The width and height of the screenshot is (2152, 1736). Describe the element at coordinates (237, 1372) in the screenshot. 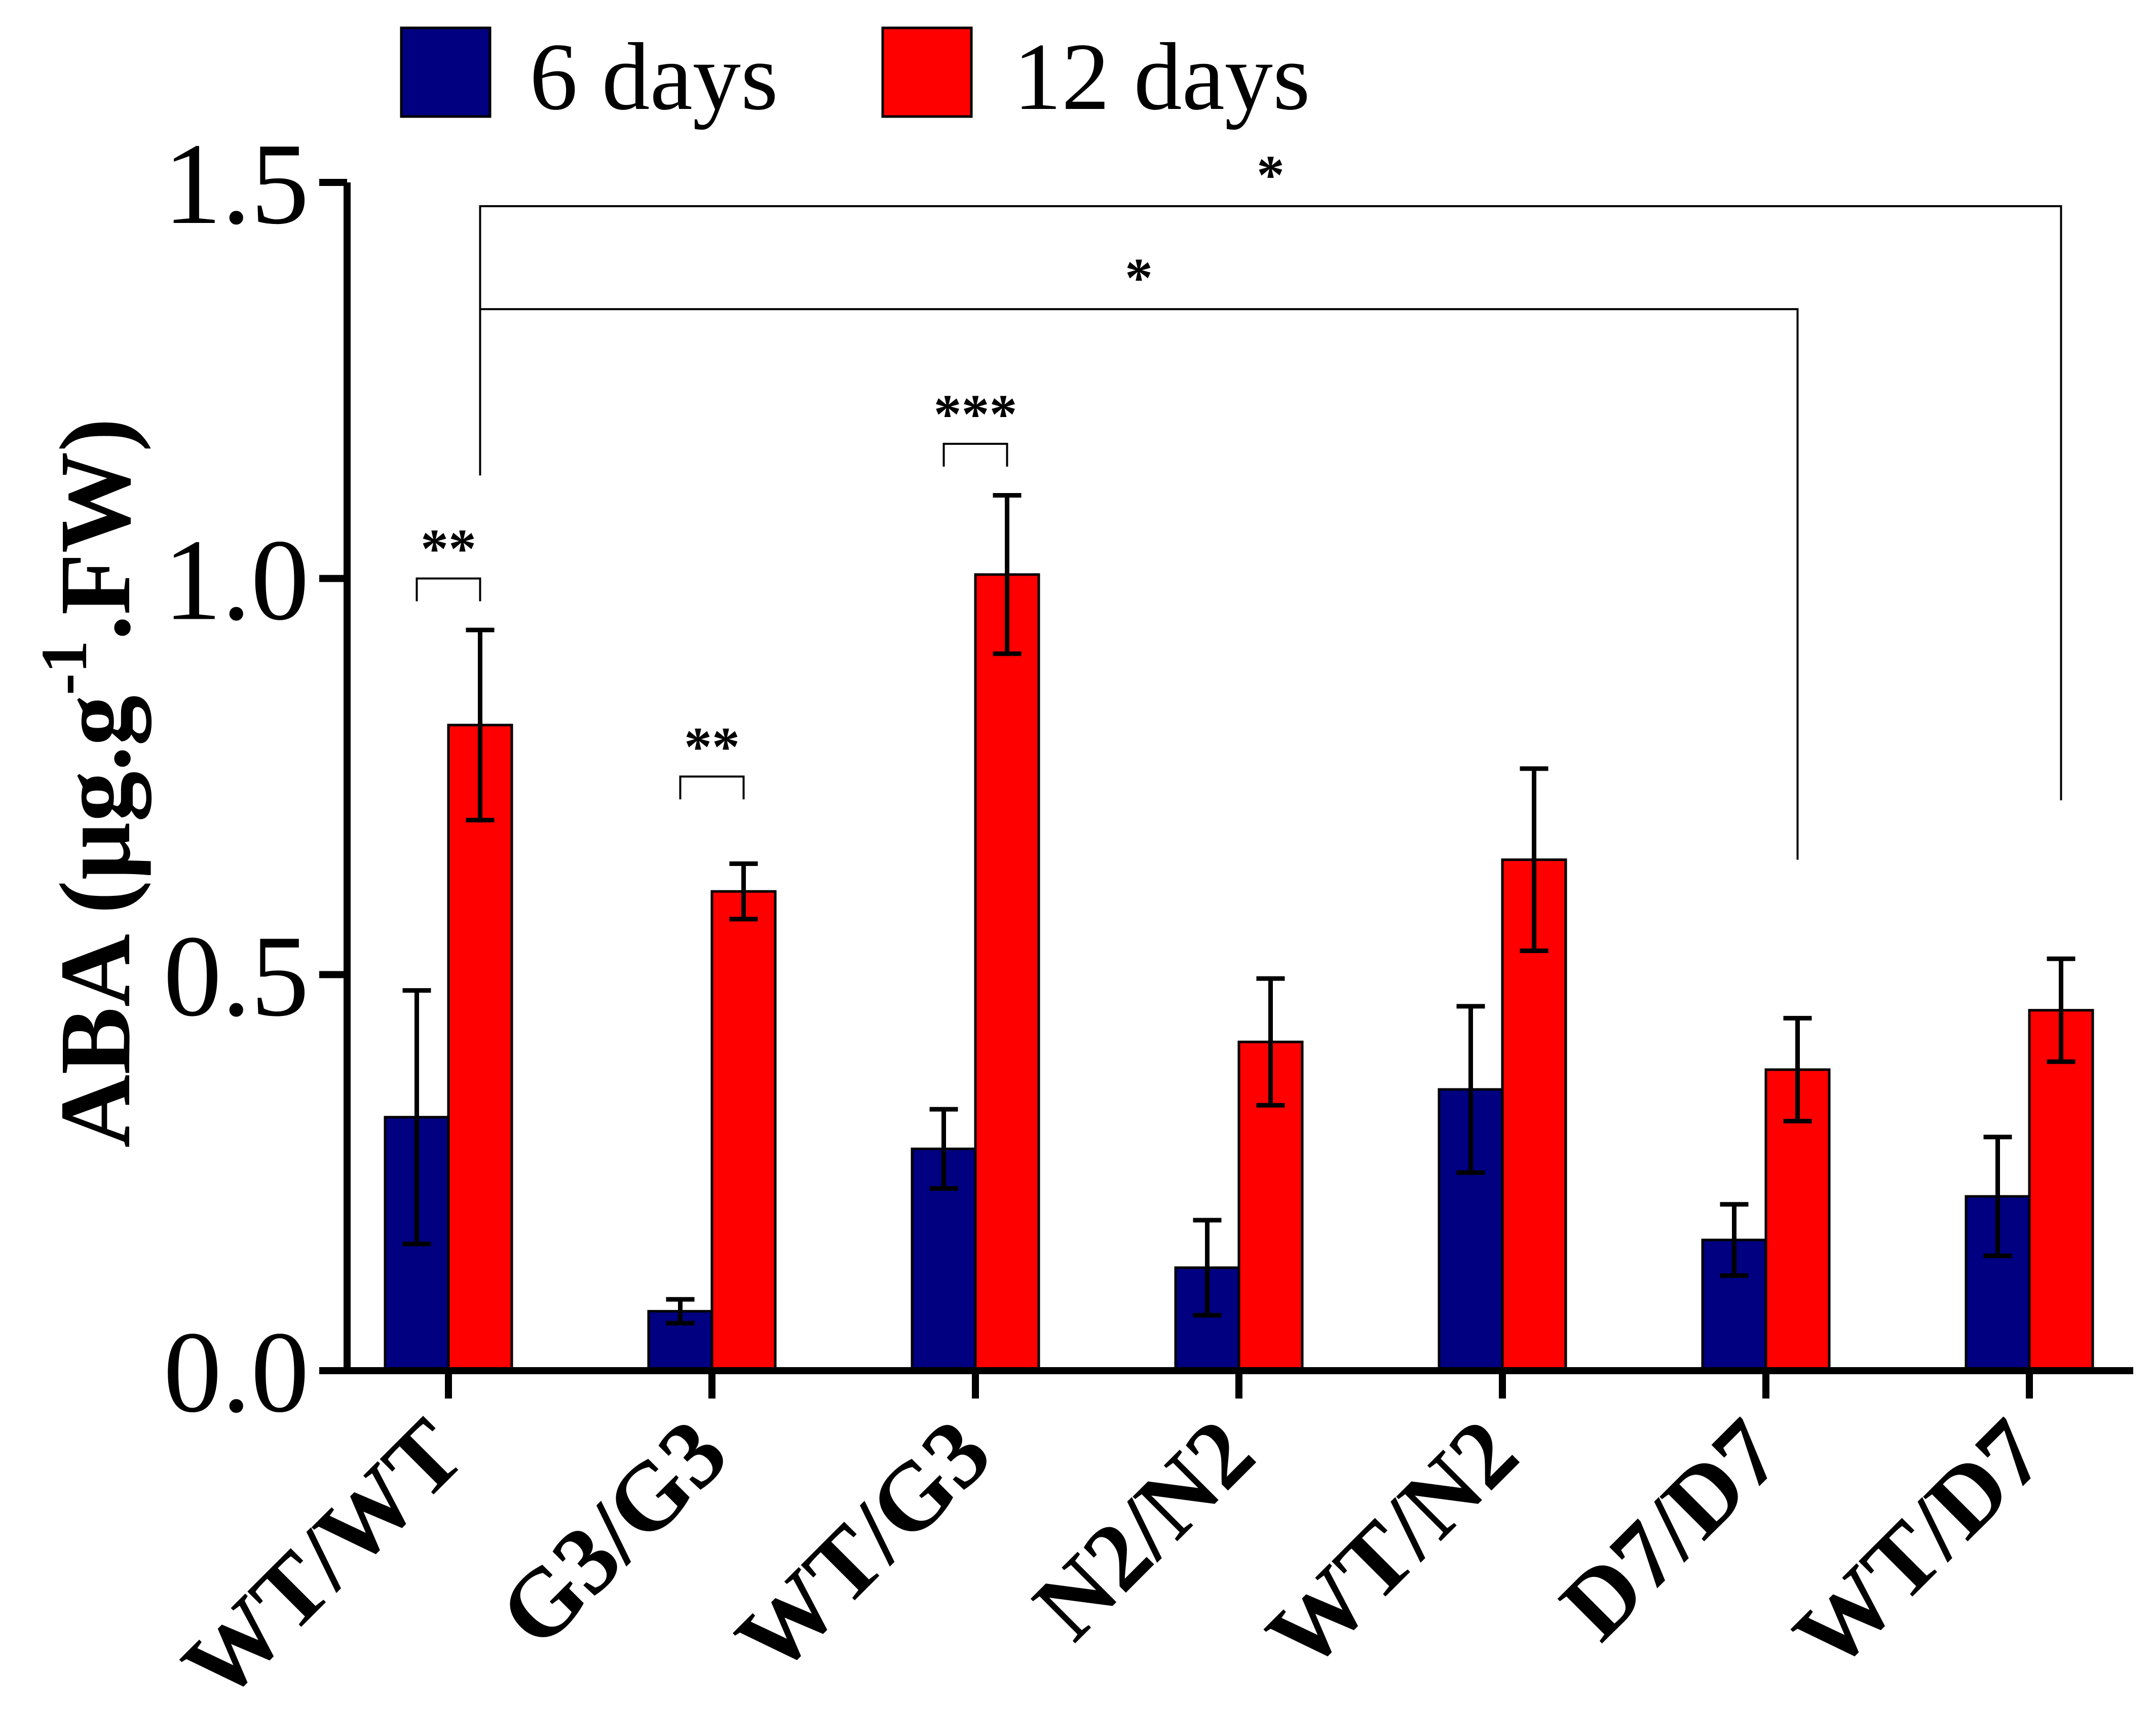

I see `y-tick-label: 0.0` at that location.